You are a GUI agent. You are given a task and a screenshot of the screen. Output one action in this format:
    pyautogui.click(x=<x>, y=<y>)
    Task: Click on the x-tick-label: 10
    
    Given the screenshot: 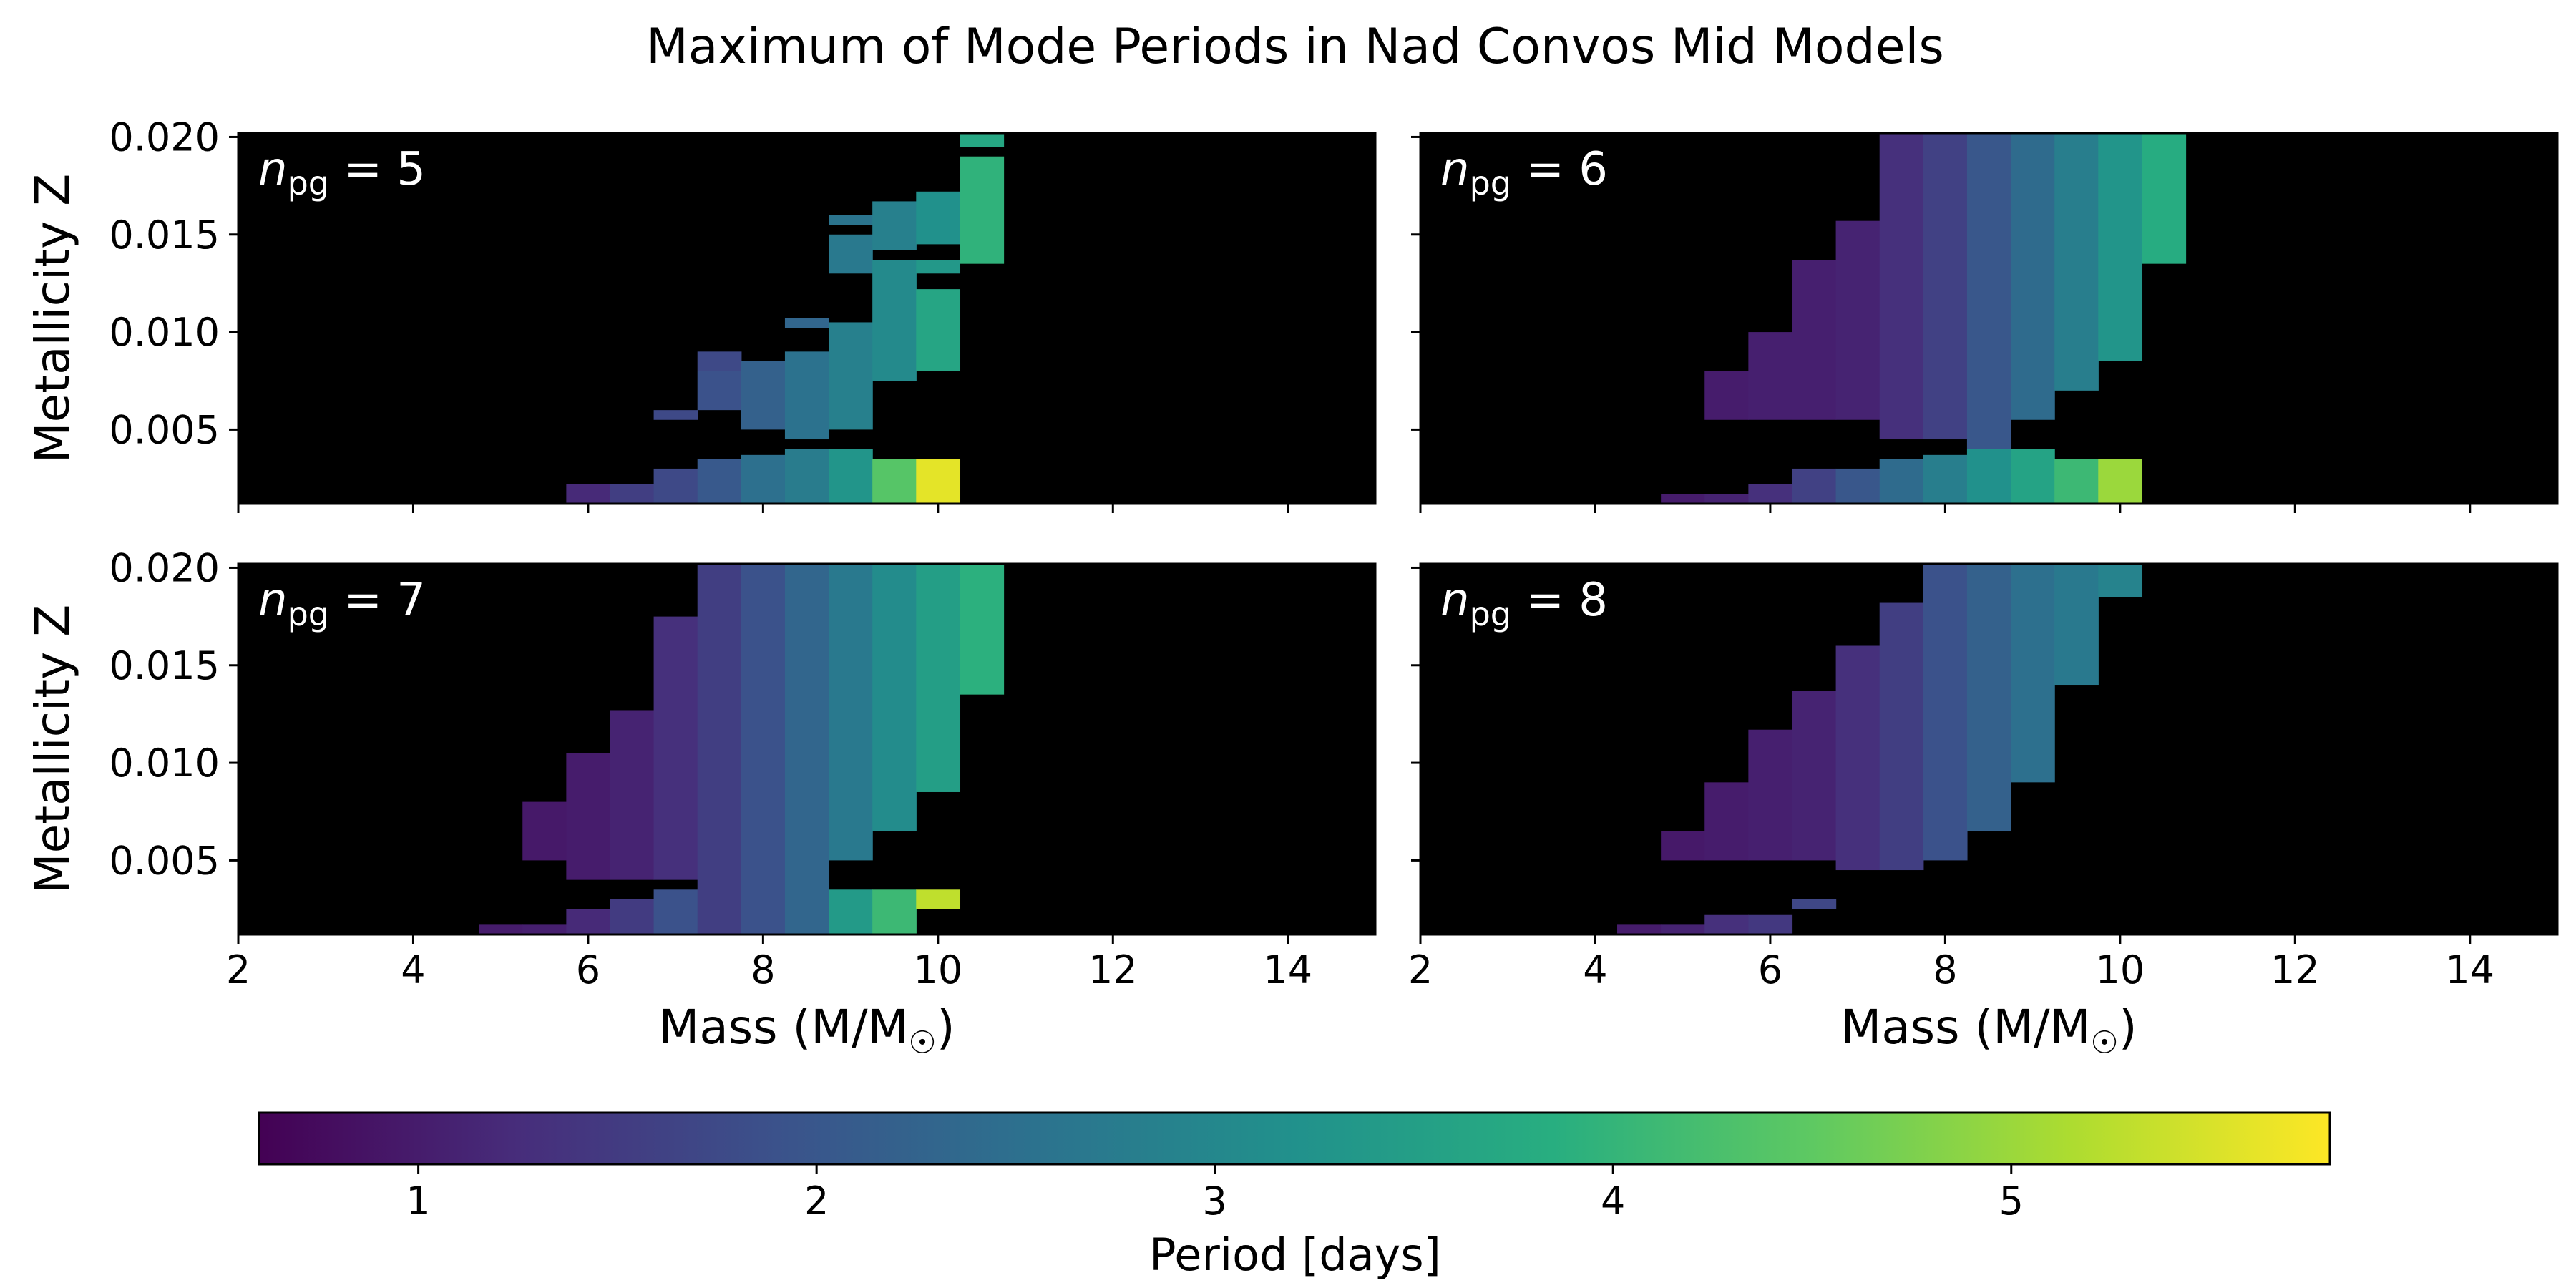 What is the action you would take?
    pyautogui.click(x=2120, y=969)
    